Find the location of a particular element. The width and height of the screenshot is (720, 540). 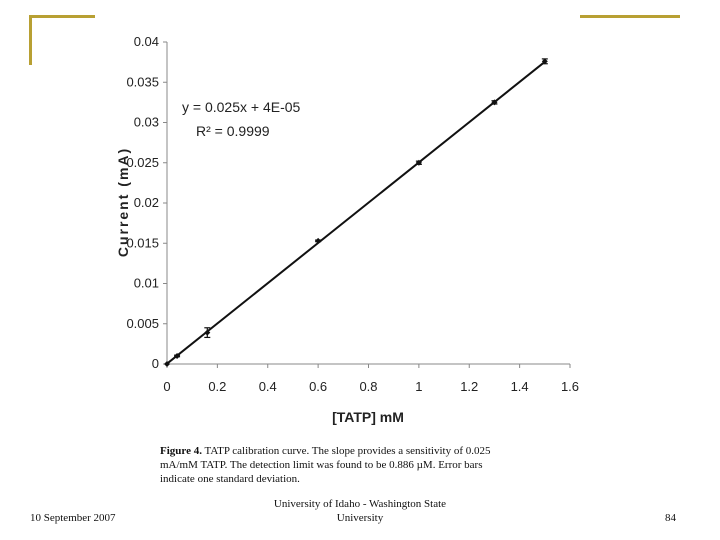

x-tick-label: 1.6 is located at coordinates (570, 386).